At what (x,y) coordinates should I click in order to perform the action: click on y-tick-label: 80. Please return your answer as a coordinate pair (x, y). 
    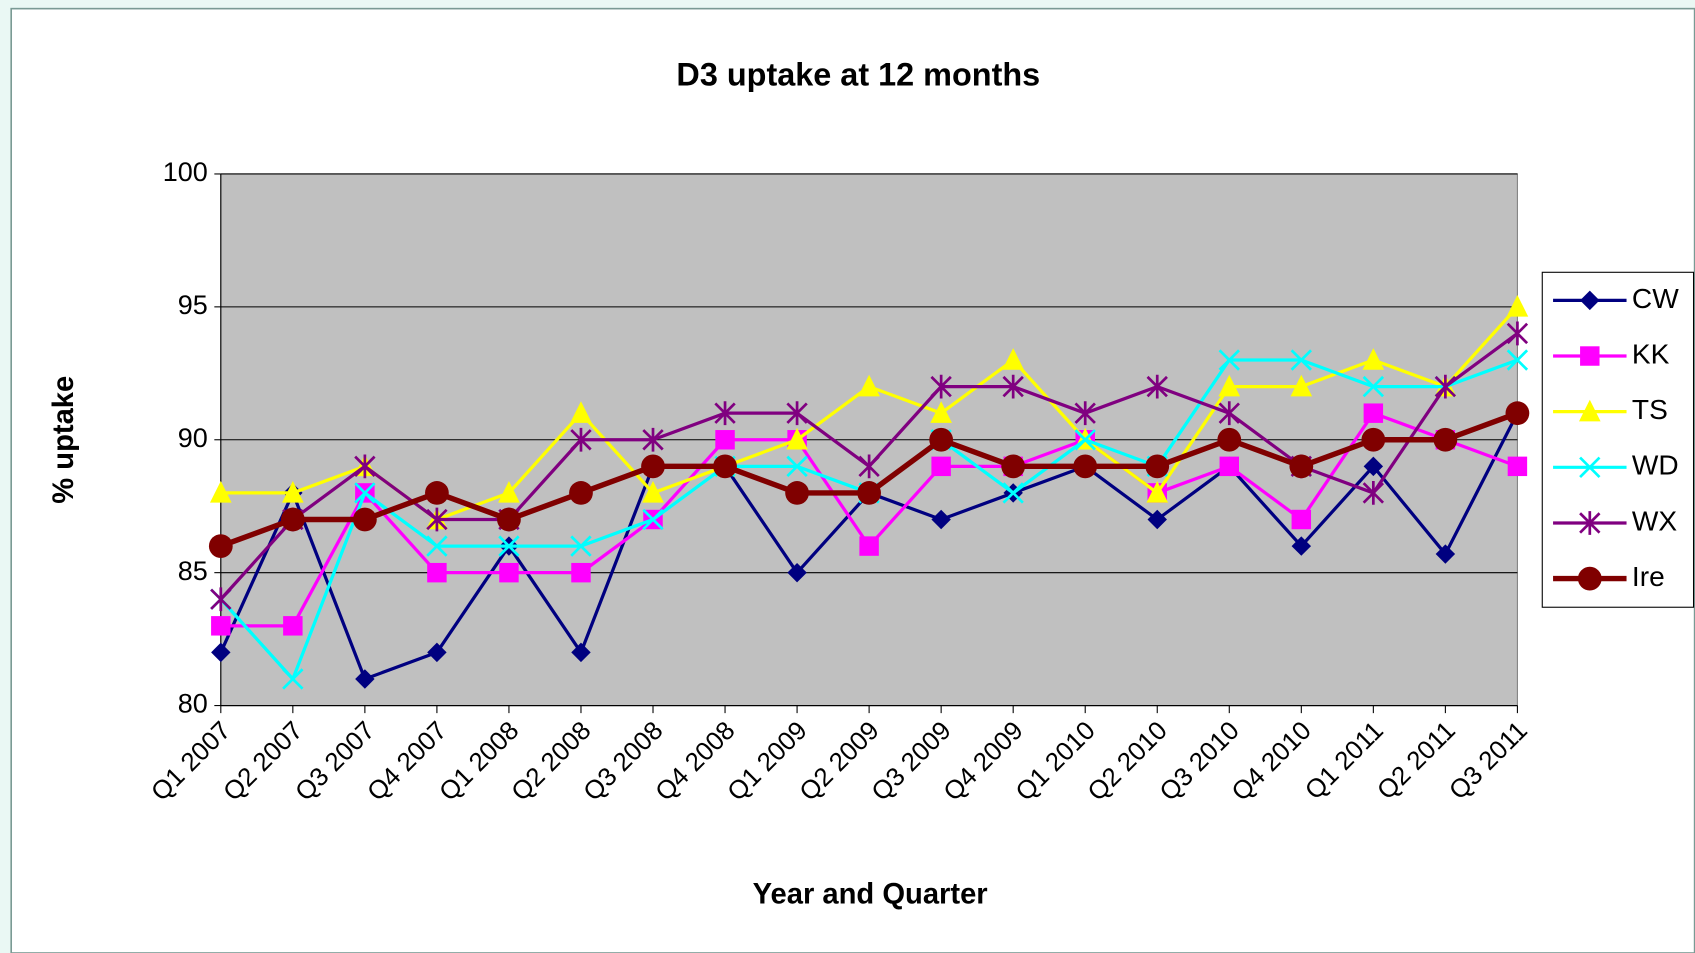
    Looking at the image, I should click on (193, 704).